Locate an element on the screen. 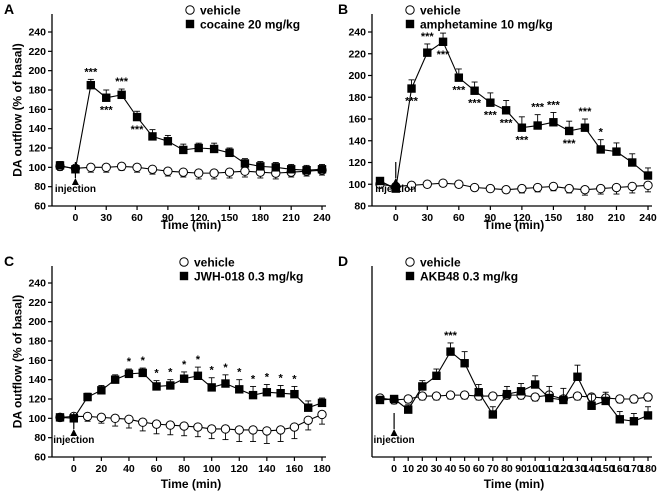 The width and height of the screenshot is (661, 496). legend-marker-circle is located at coordinates (184, 262).